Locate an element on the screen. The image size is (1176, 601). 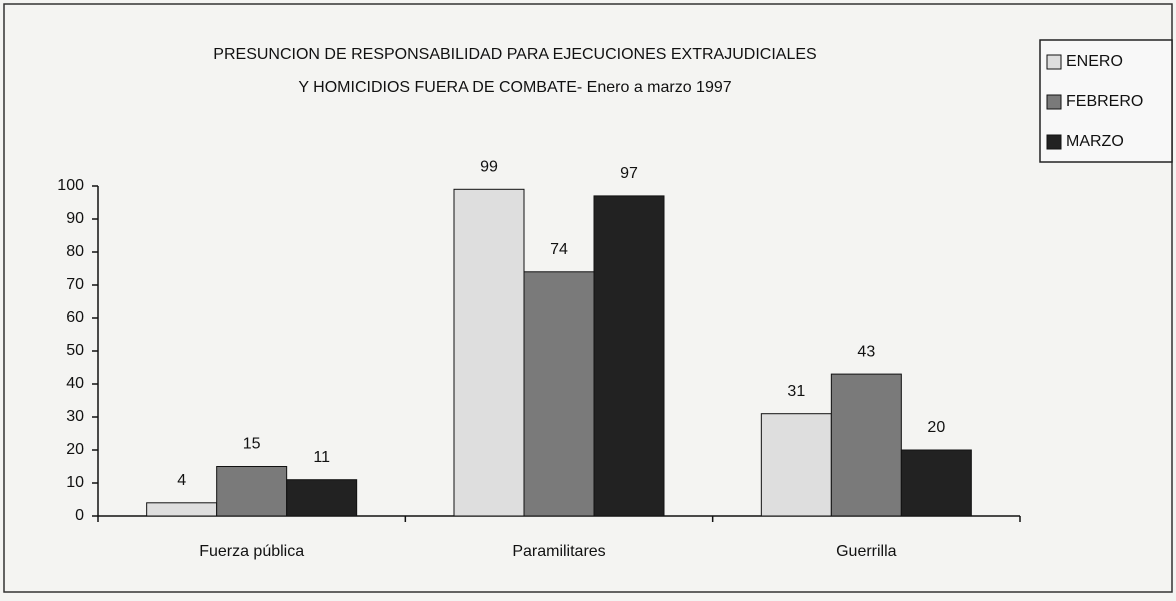
legend-box is located at coordinates (1106, 101).